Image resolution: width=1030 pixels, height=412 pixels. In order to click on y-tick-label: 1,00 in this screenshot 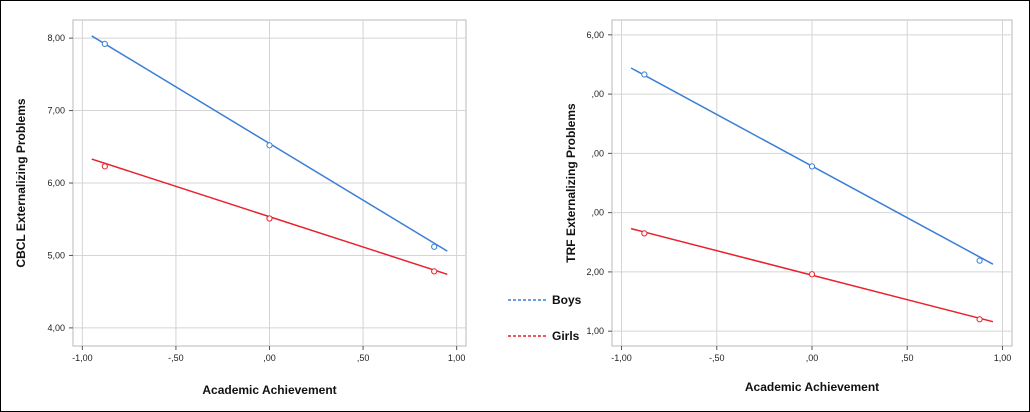, I will do `click(595, 331)`.